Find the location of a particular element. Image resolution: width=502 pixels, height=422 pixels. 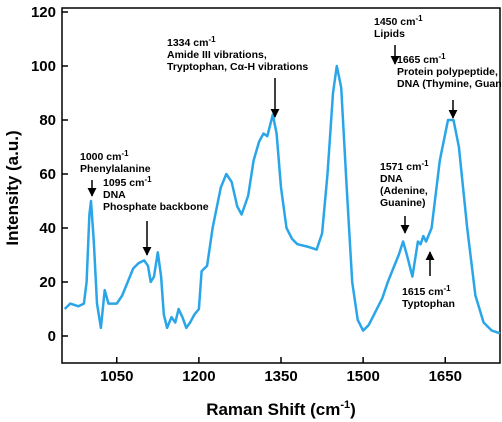

annotation-line: Phosphate backbone is located at coordinates (156, 207).